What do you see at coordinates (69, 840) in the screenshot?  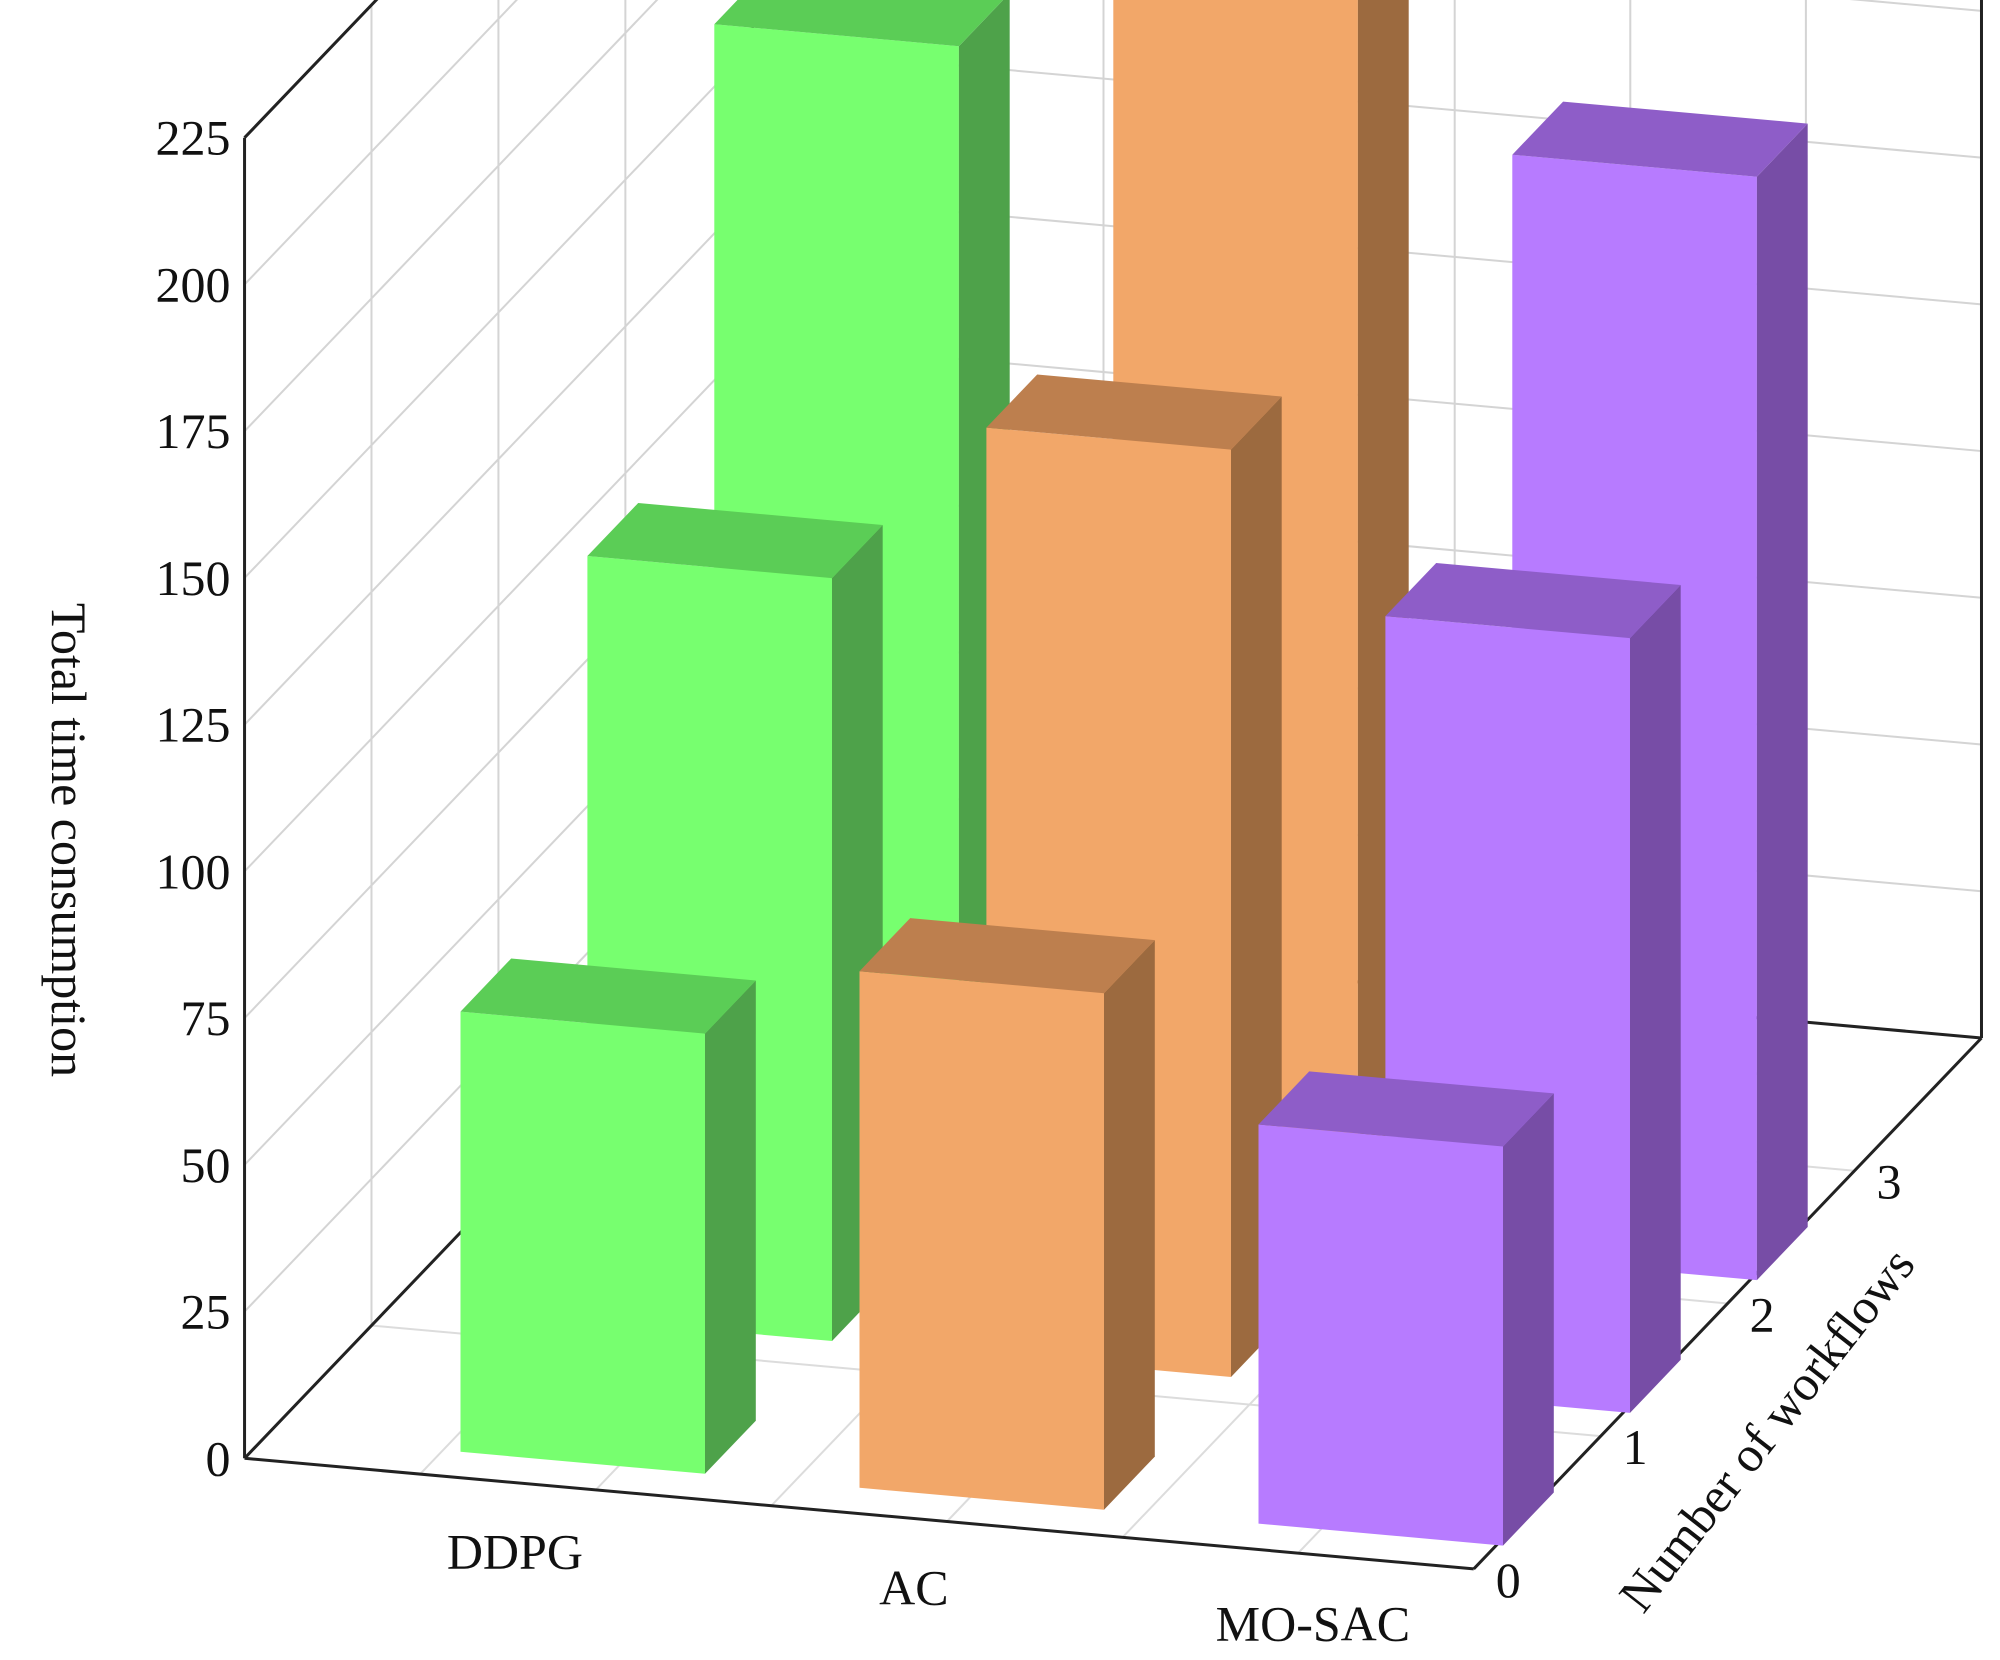 I see `z-axis-label: Total time consumption` at bounding box center [69, 840].